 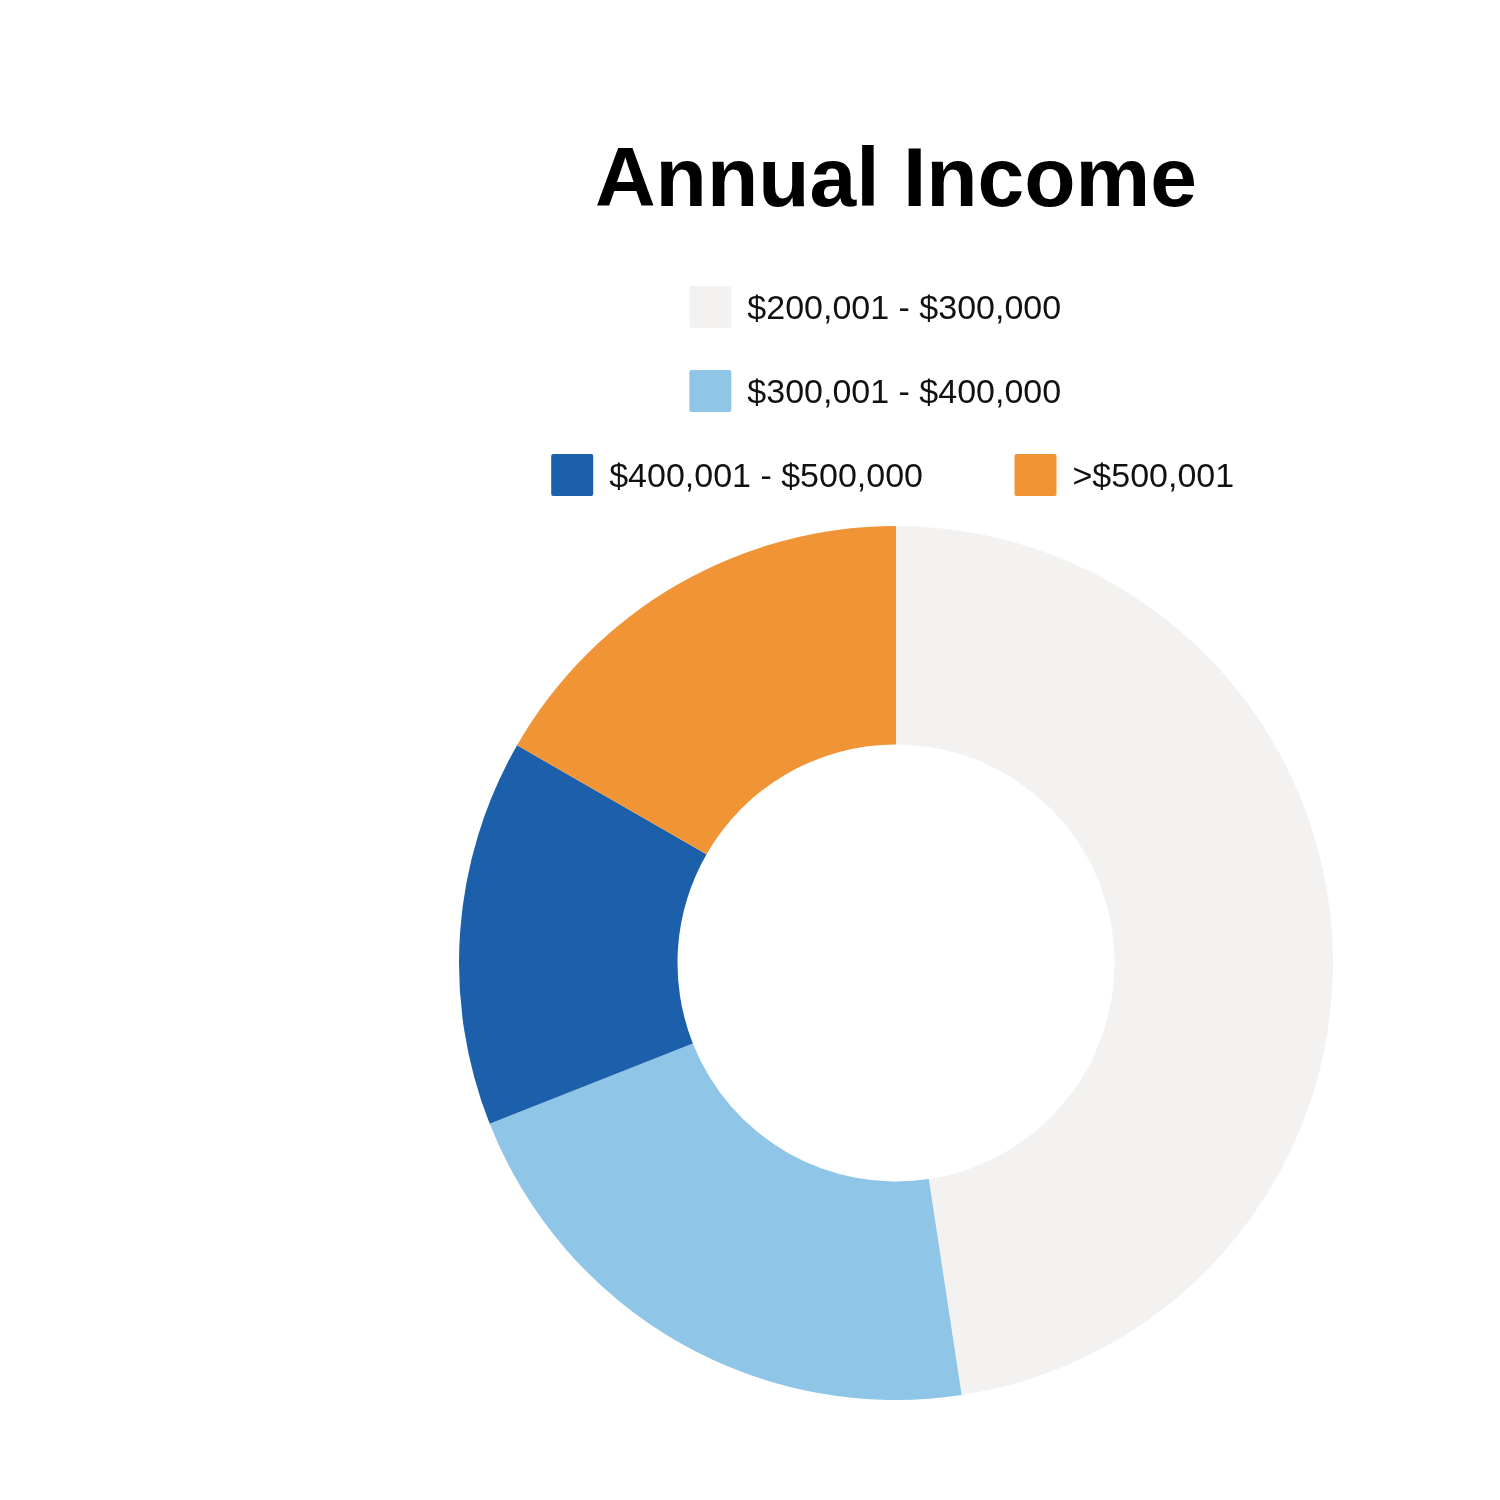 I want to click on legend-label: $200,001 - $300,000, so click(x=904, y=307).